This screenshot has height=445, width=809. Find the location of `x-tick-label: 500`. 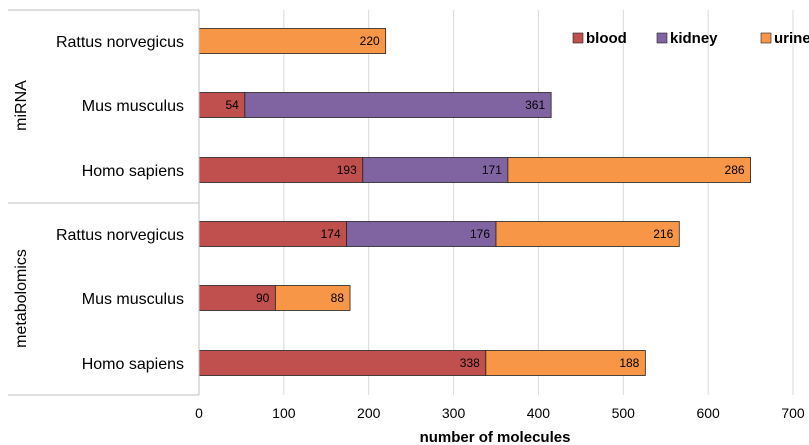

x-tick-label: 500 is located at coordinates (624, 413).